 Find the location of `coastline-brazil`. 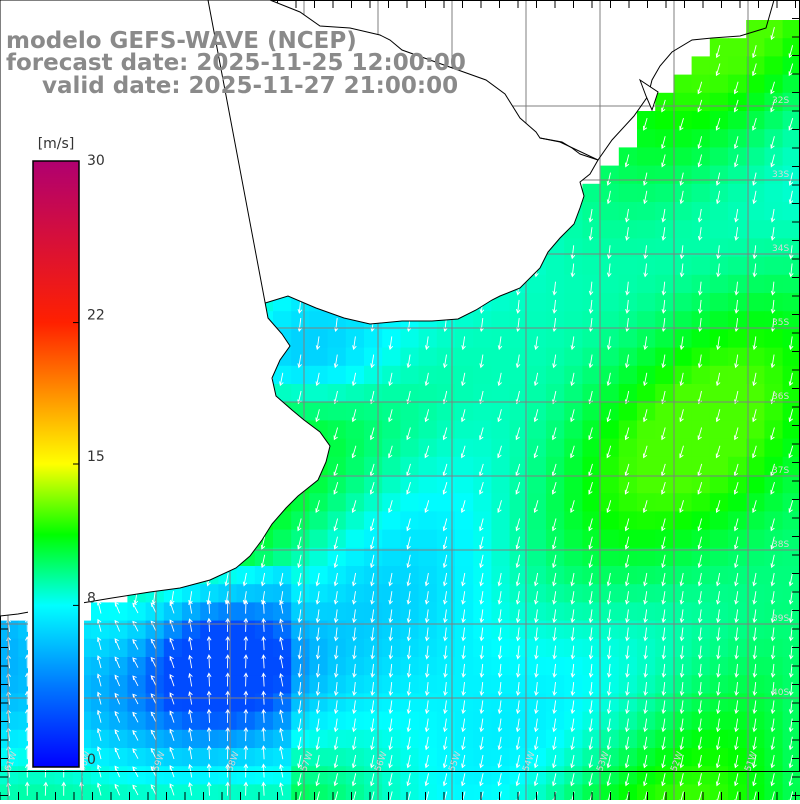

coastline-brazil is located at coordinates (669, 80).